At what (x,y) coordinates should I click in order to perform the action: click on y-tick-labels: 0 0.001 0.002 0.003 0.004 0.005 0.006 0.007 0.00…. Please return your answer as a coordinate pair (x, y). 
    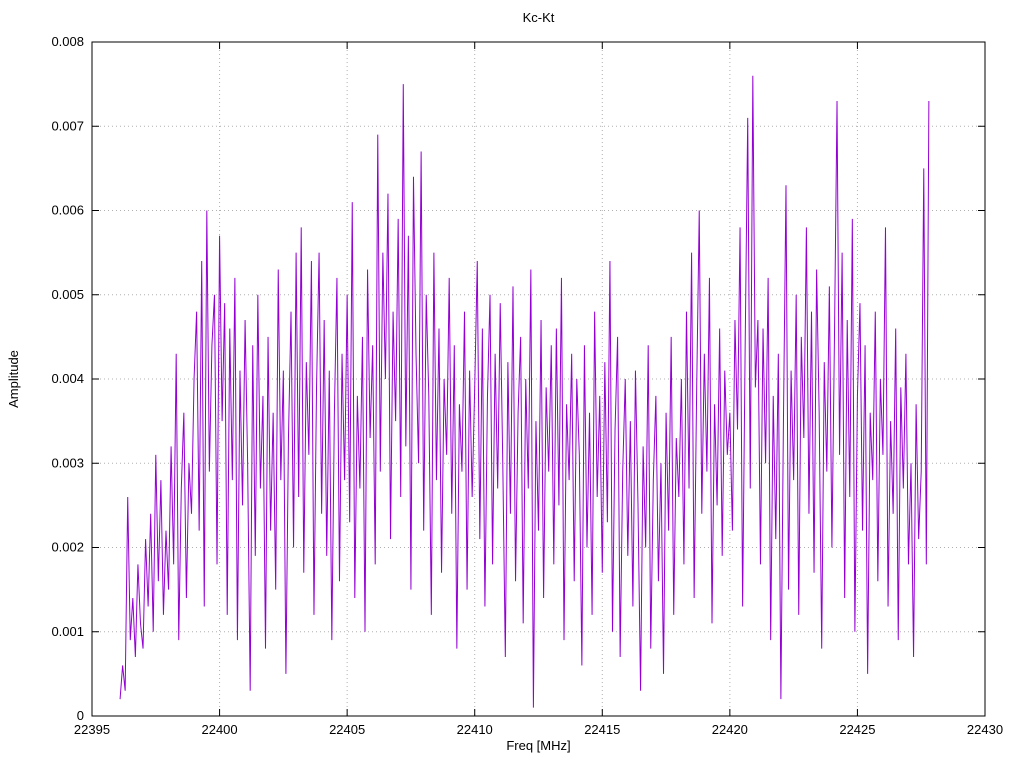
    Looking at the image, I should click on (67, 378).